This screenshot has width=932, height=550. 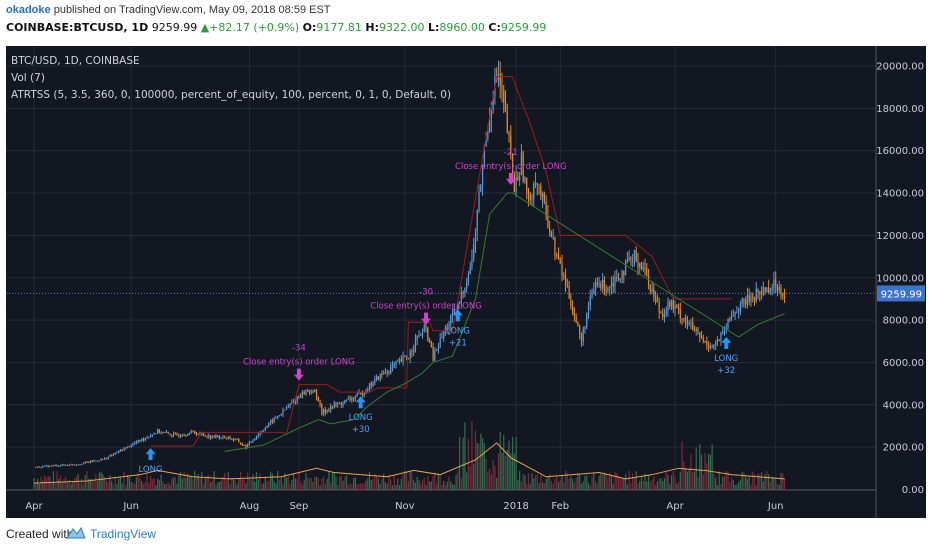 I want to click on open-label: O:, so click(x=309, y=27).